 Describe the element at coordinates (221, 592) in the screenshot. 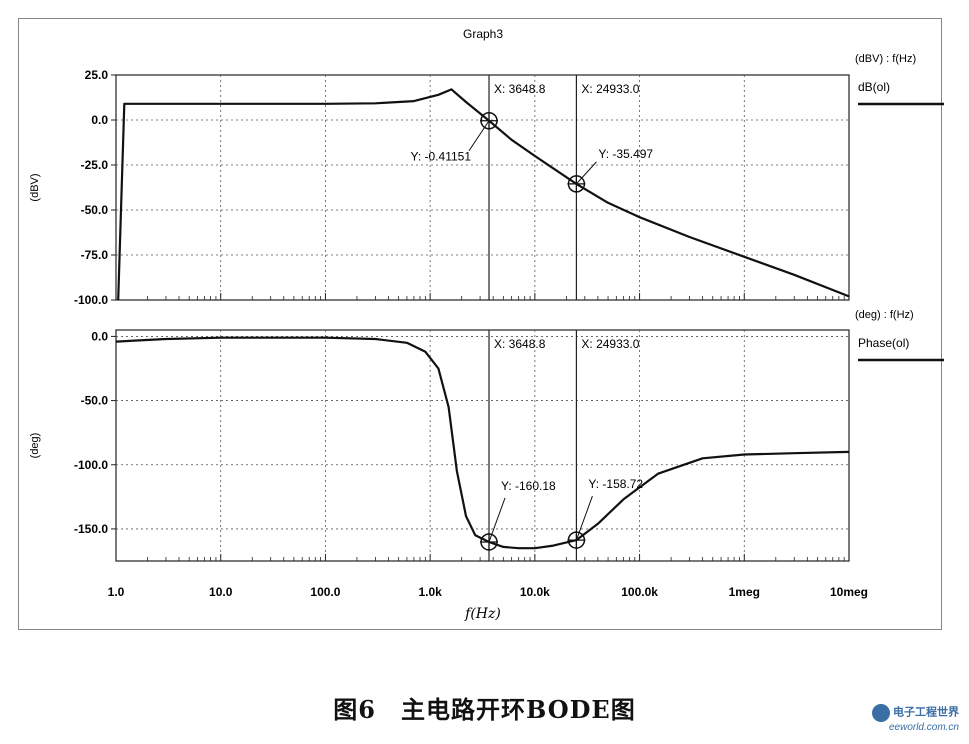

I see `x-tick-label: 10.0` at that location.